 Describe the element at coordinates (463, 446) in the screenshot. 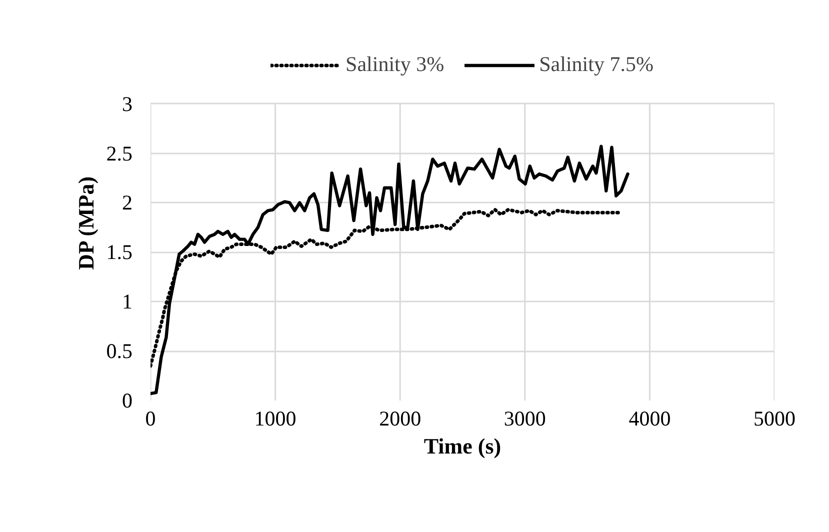

I see `x-axis-title: Time (s)` at that location.